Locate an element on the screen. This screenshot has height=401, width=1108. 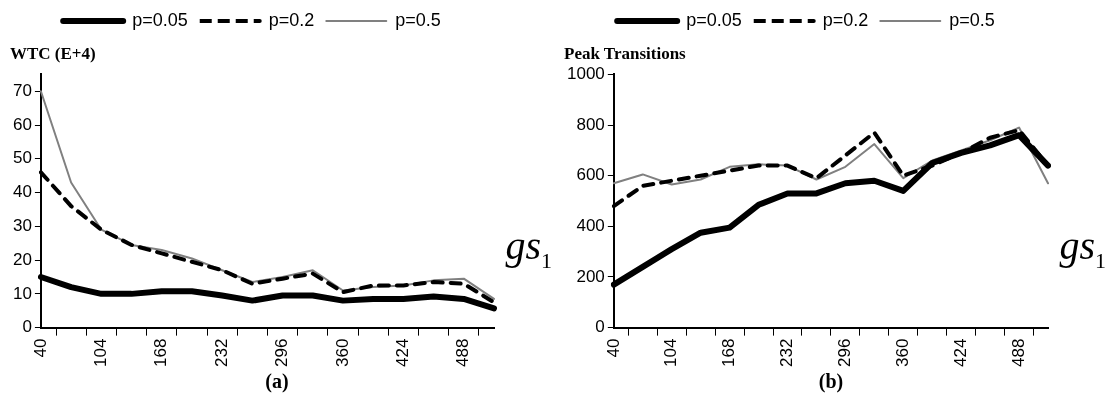
y-tick-label: 40 is located at coordinates (22, 192).